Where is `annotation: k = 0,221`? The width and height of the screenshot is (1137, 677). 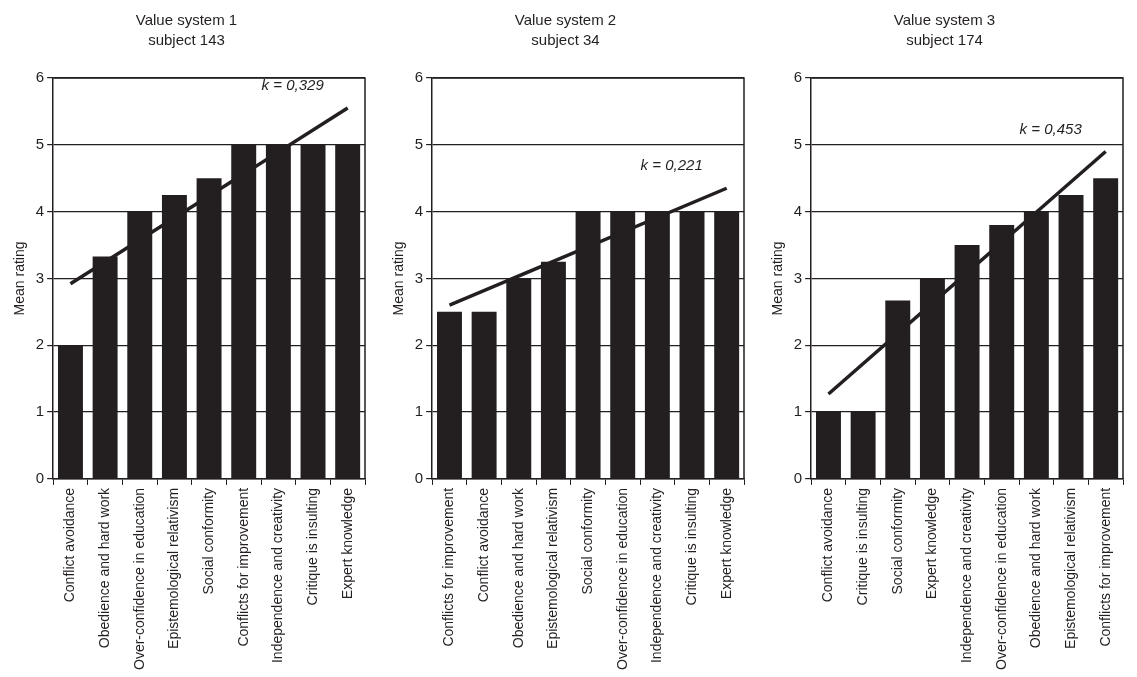
annotation: k = 0,221 is located at coordinates (671, 165).